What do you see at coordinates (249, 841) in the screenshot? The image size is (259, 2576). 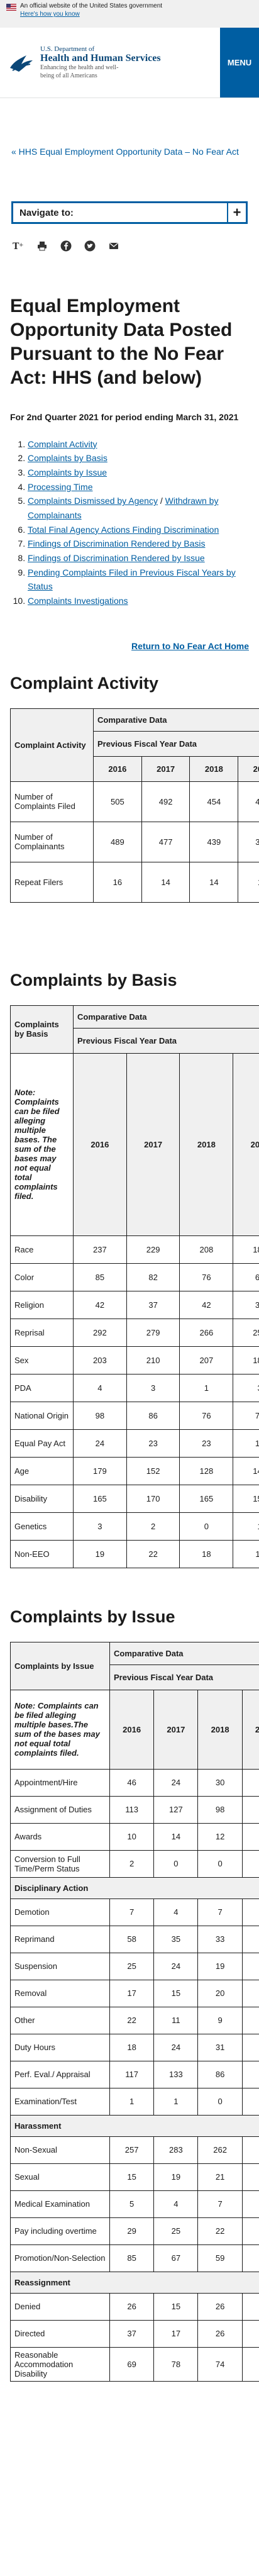 I see `cell-value: 396` at bounding box center [249, 841].